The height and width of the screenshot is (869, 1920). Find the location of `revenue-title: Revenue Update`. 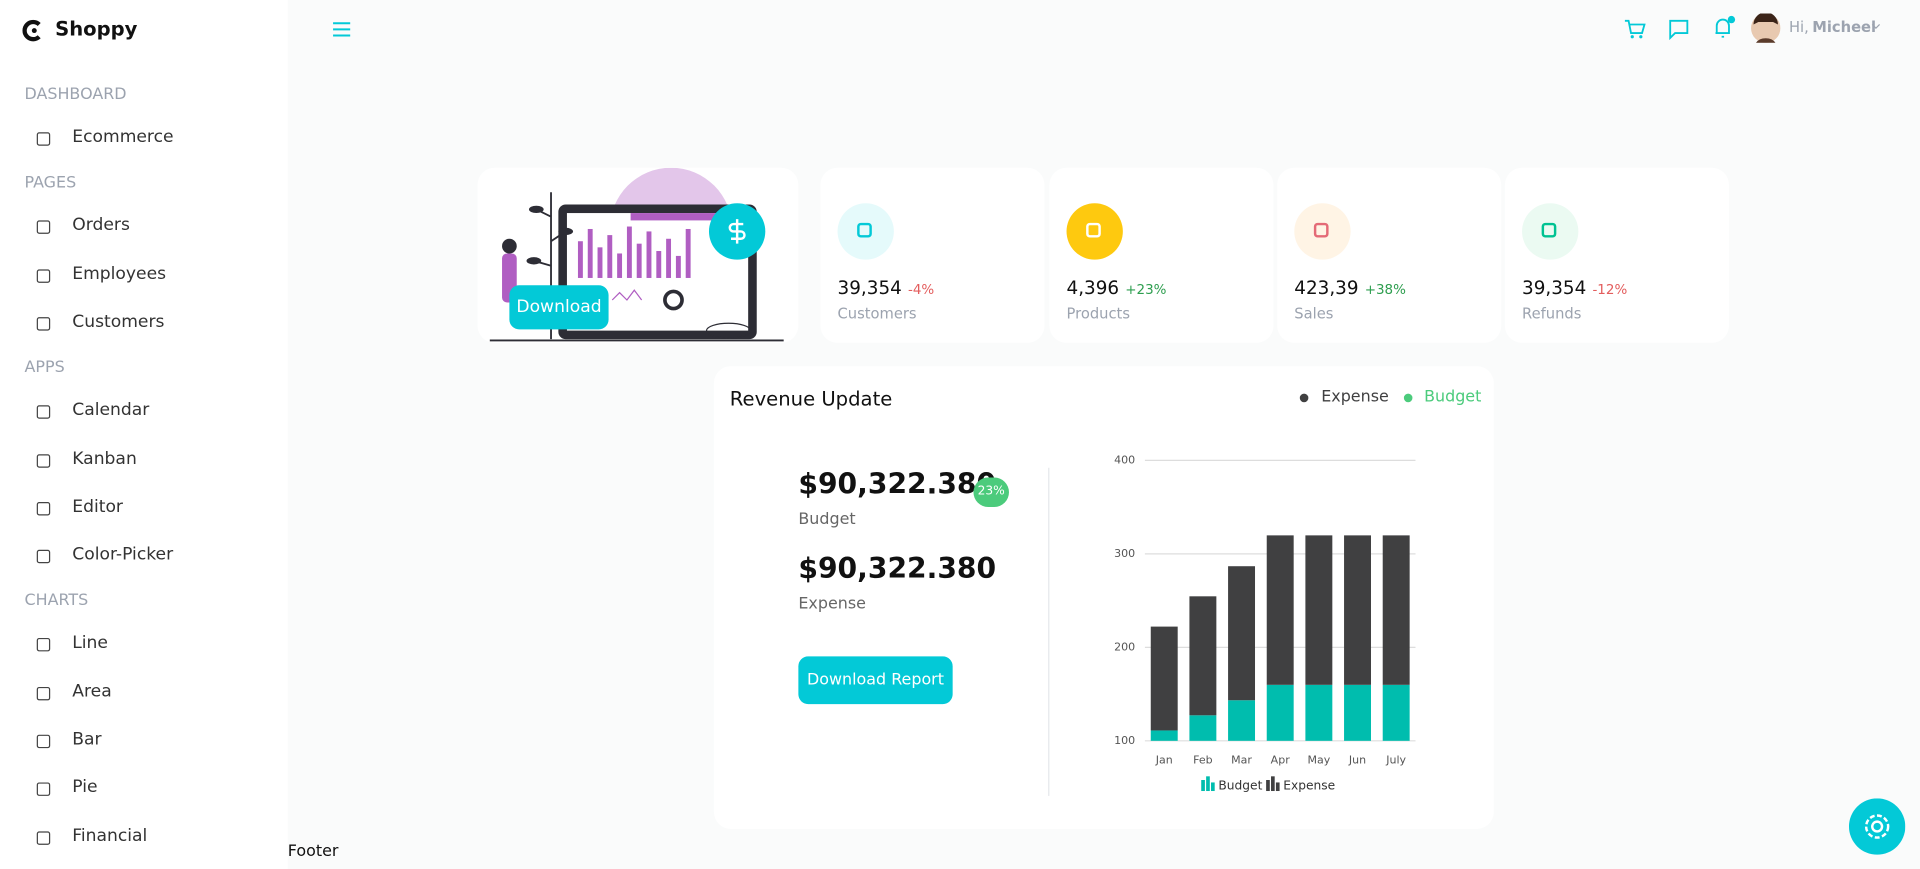

revenue-title: Revenue Update is located at coordinates (811, 398).